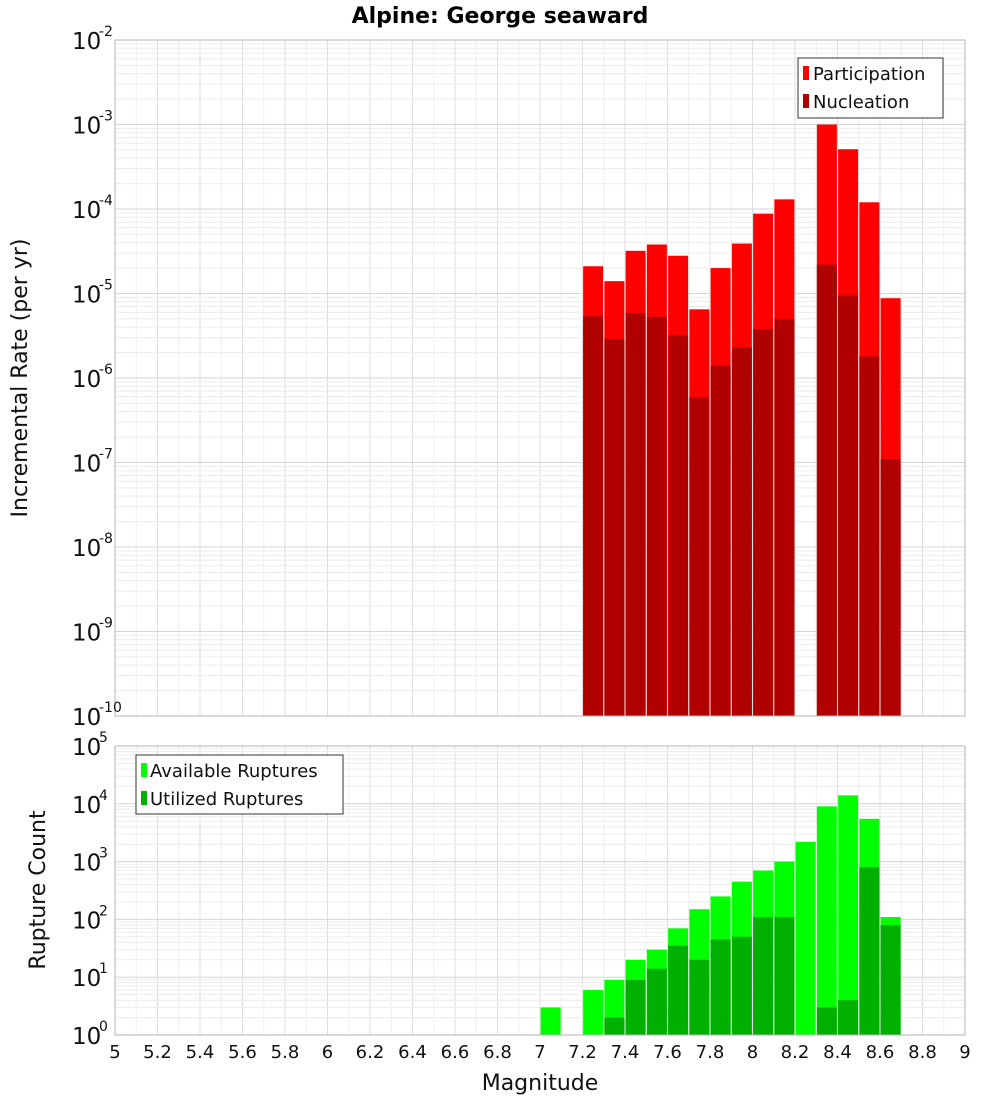 This screenshot has width=1000, height=1100. I want to click on y-tick-exponent: -9, so click(106, 624).